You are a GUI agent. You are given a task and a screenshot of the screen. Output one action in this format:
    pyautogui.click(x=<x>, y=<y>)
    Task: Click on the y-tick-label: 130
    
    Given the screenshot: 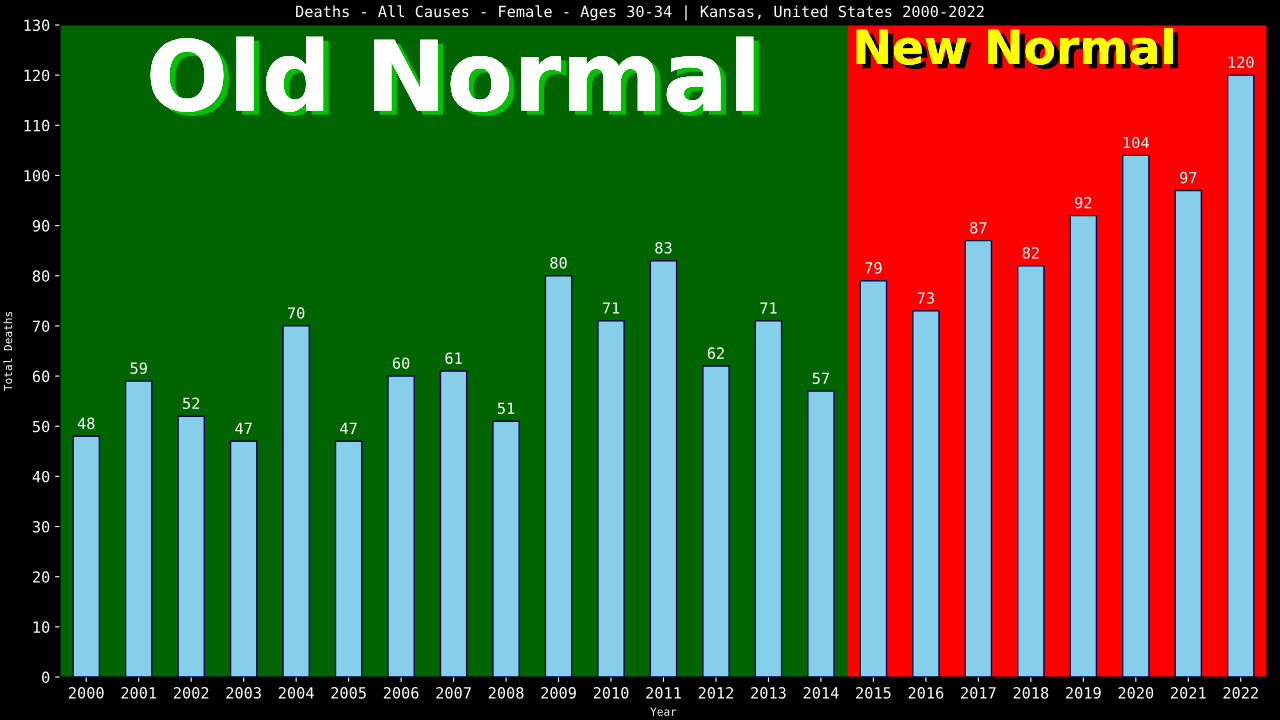 What is the action you would take?
    pyautogui.click(x=37, y=25)
    